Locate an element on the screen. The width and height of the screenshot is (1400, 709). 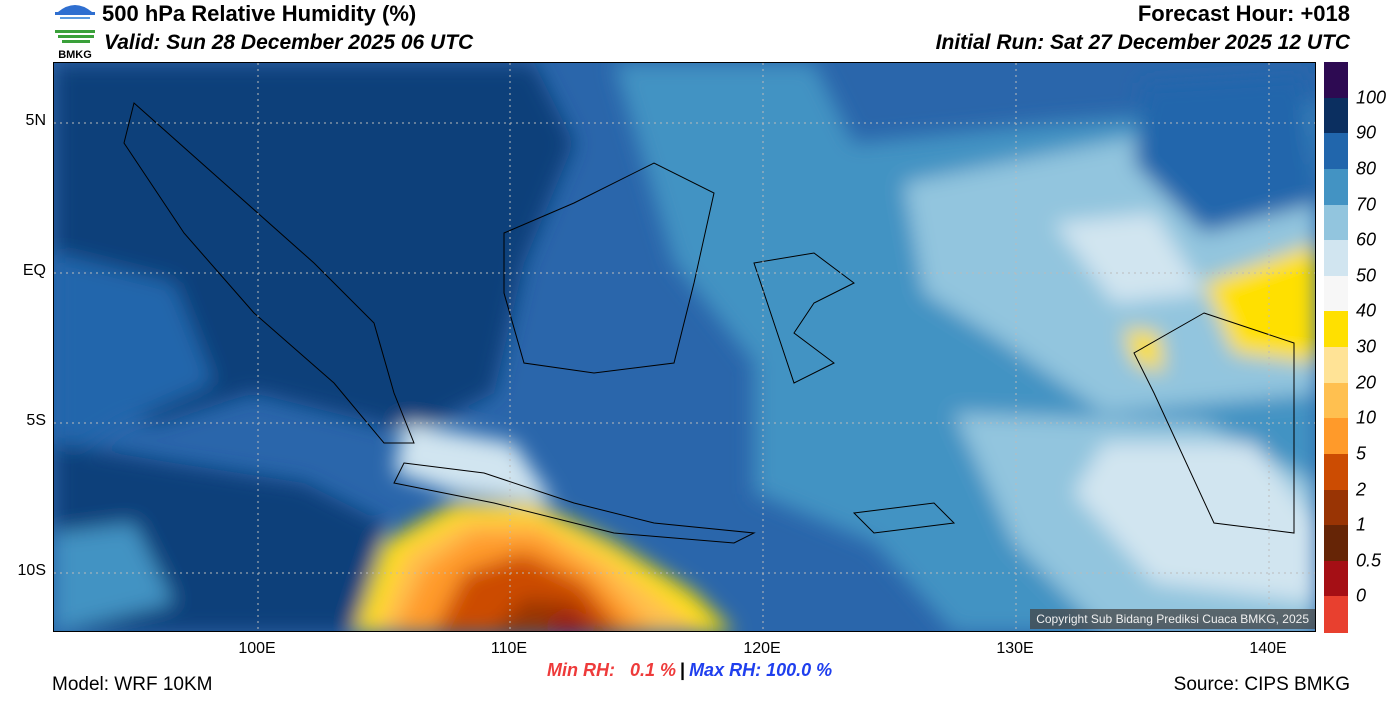
colorbar-label: 1 is located at coordinates (1361, 524).